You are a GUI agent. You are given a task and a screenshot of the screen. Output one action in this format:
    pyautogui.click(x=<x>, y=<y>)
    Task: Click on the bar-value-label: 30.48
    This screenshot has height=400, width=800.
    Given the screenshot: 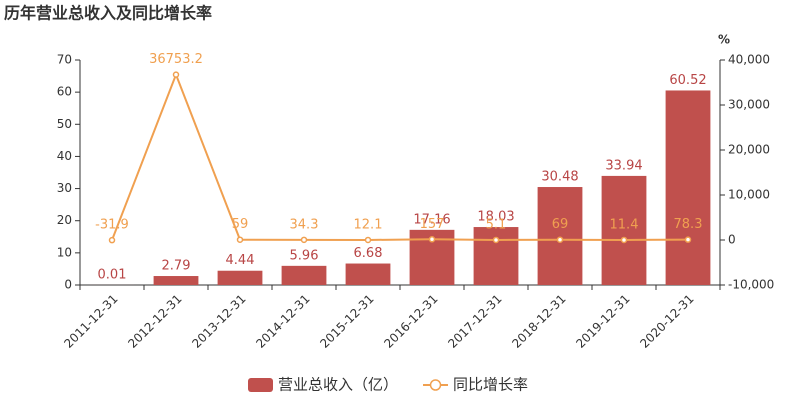 What is the action you would take?
    pyautogui.click(x=559, y=177)
    